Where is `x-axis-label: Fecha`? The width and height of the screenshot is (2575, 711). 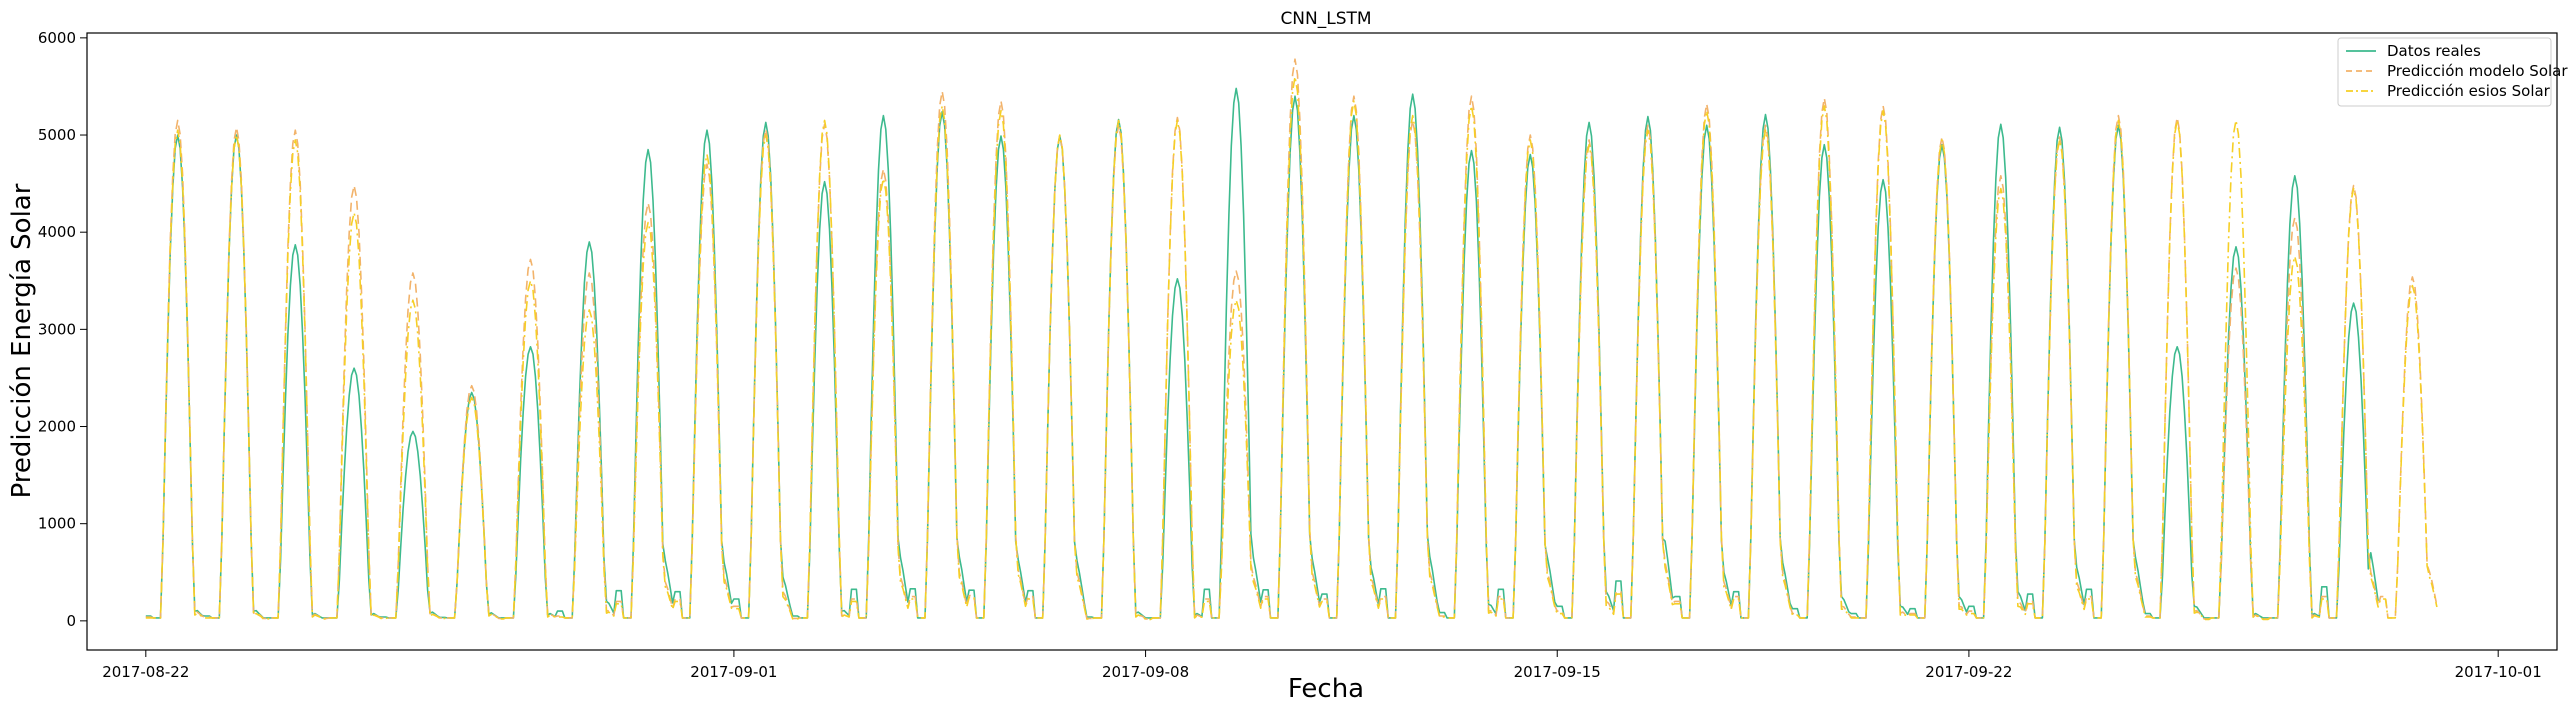 x-axis-label: Fecha is located at coordinates (1326, 689).